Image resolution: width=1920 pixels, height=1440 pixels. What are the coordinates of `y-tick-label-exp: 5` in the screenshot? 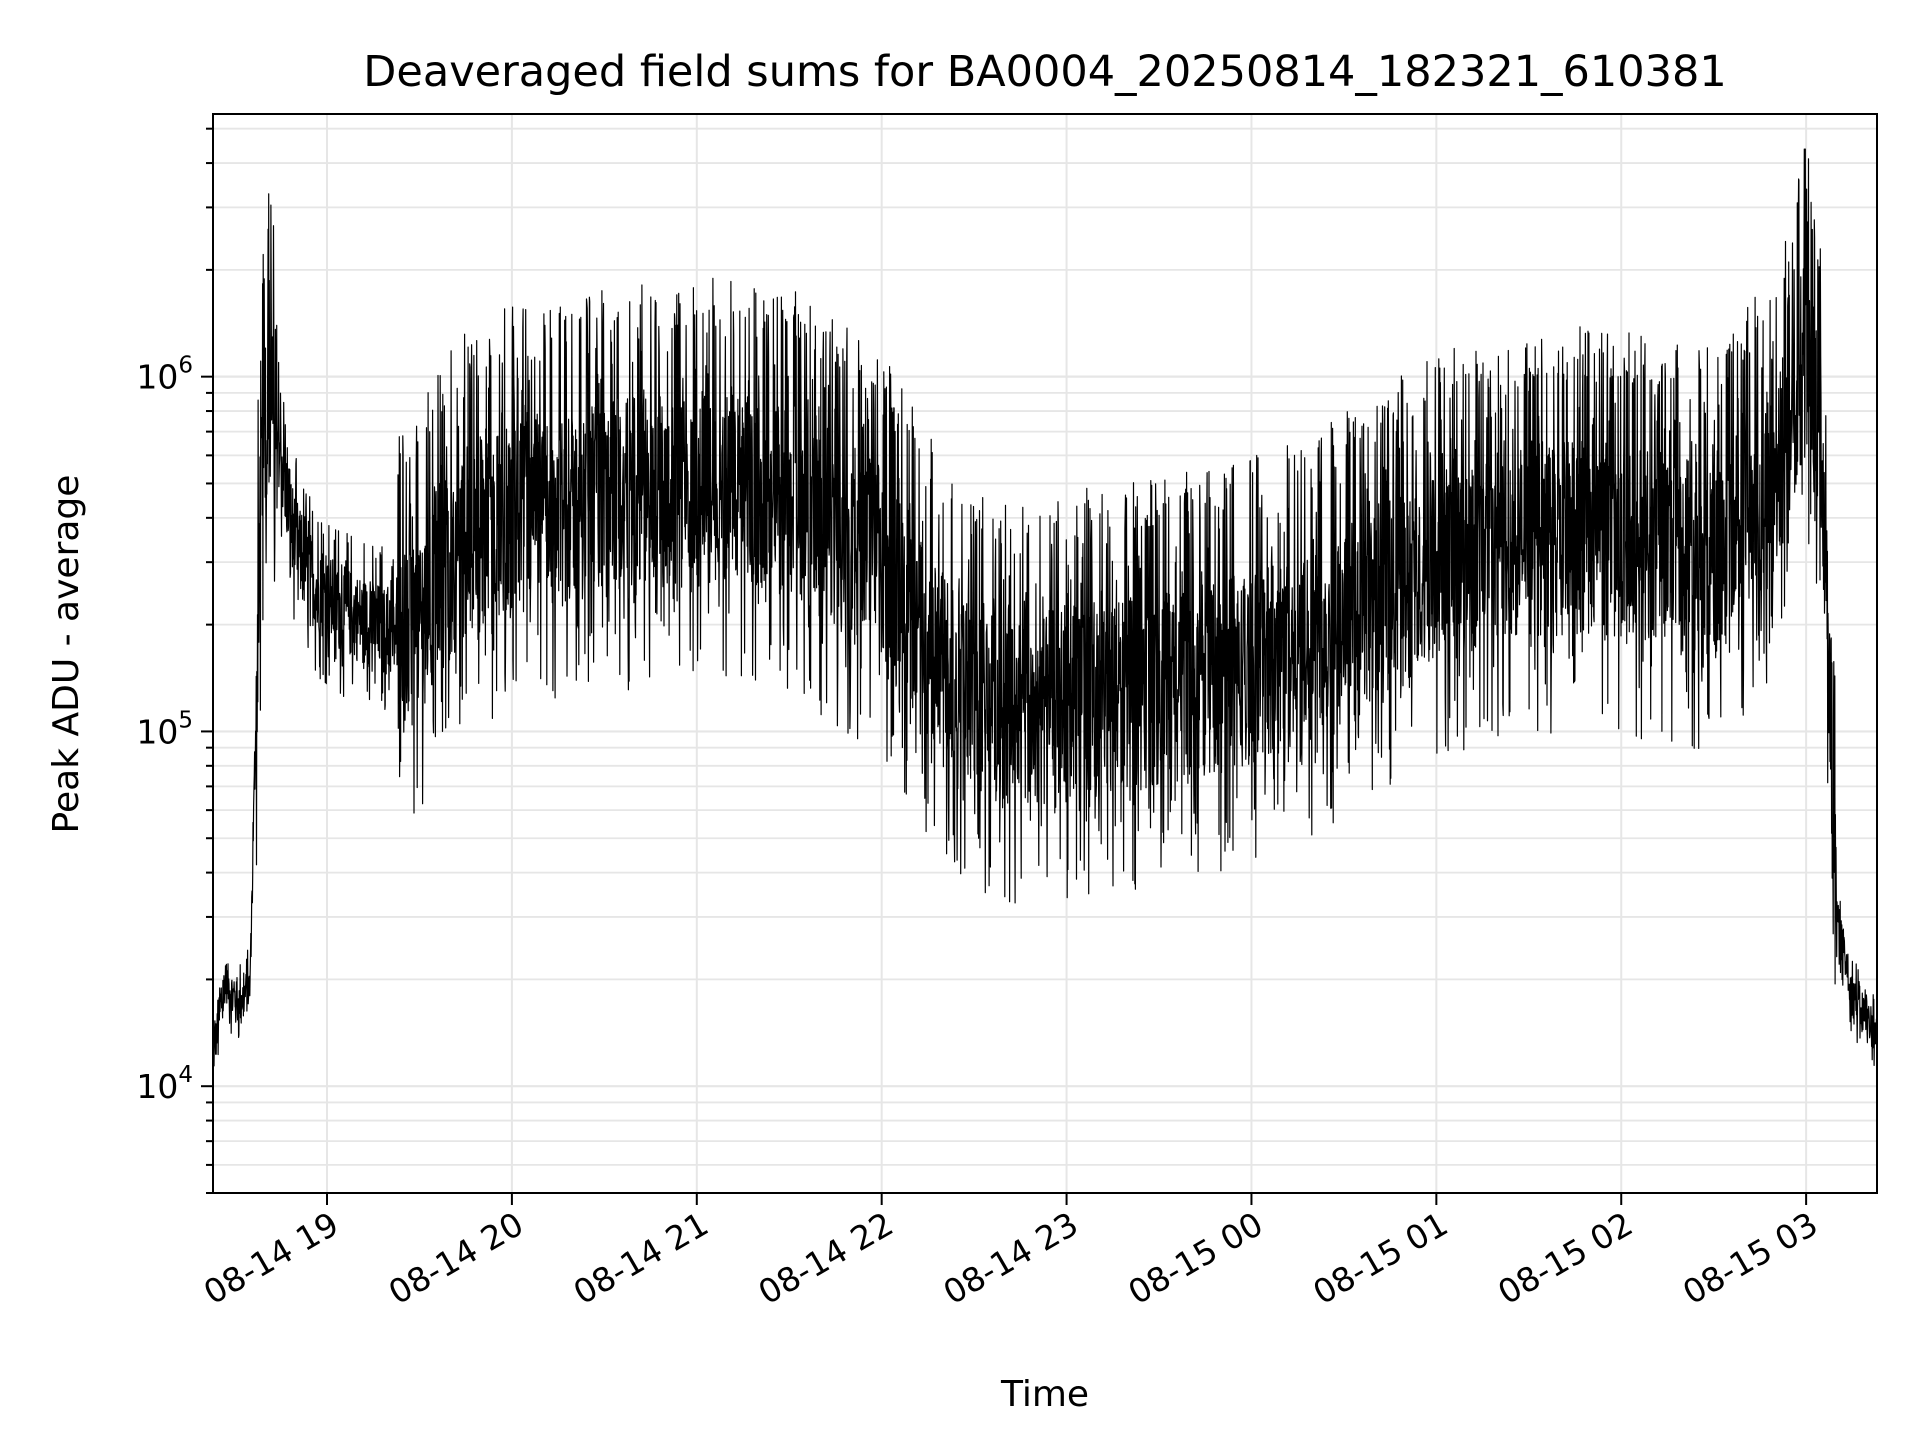 It's located at (185, 720).